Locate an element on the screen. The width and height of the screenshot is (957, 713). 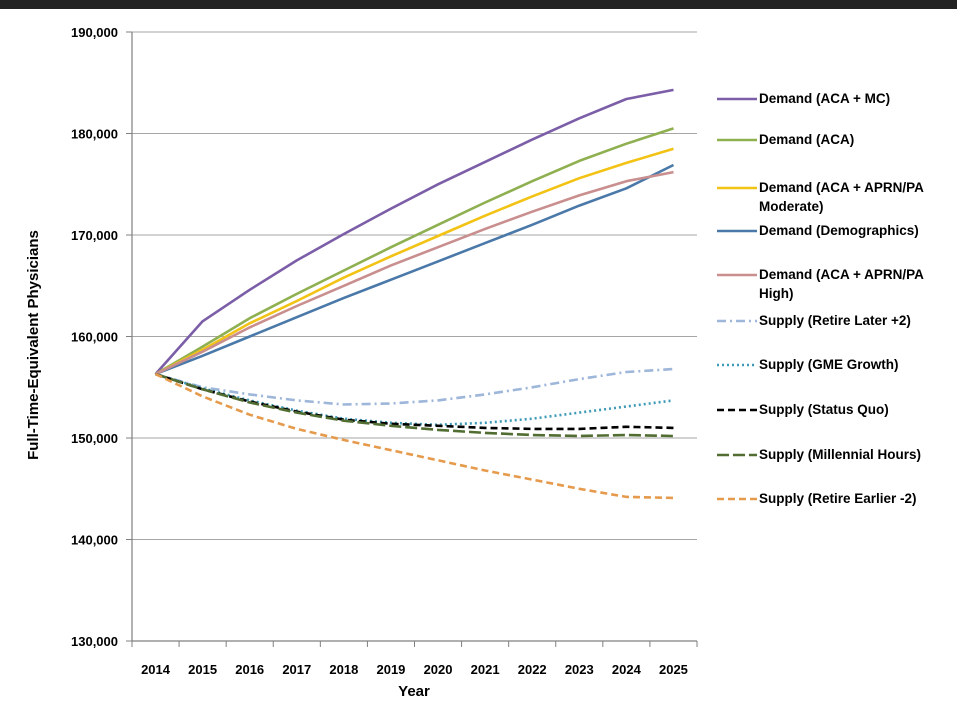
legend-label: Supply (Millennial Hours) is located at coordinates (840, 454).